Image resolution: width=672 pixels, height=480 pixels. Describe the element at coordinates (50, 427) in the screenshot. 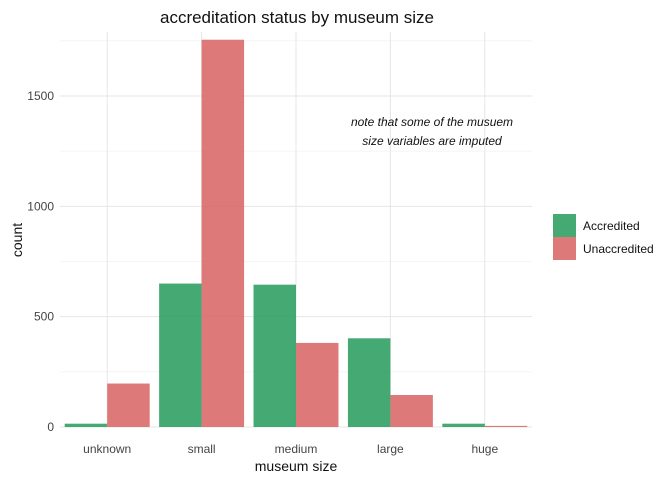

I see `y-tick-label: 0` at that location.